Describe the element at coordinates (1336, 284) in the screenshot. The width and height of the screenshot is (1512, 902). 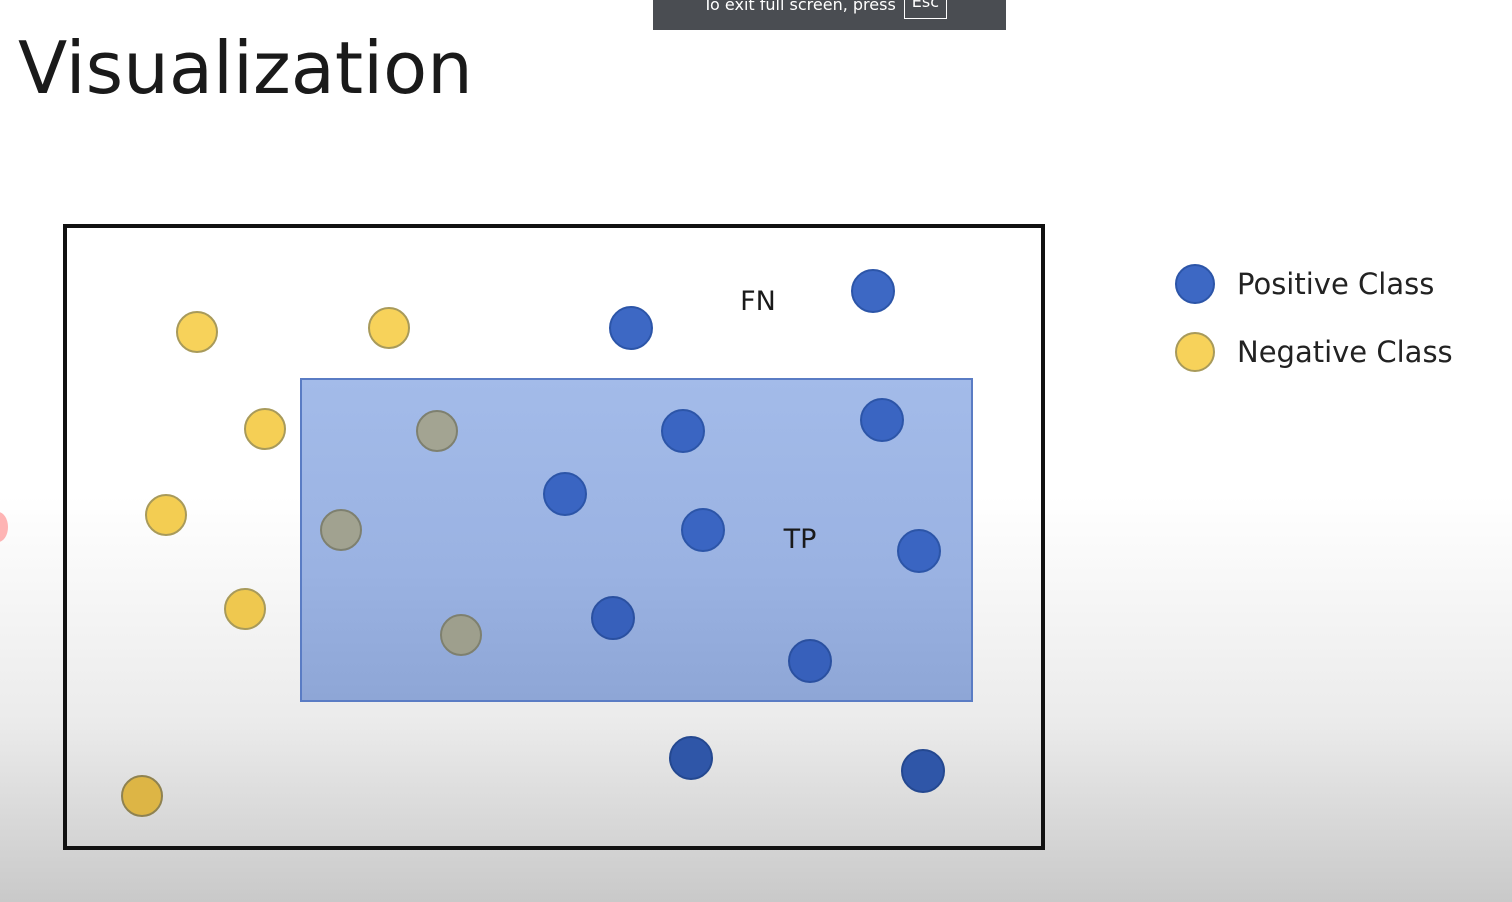
I see `legend-label-positive: Positive Class` at that location.